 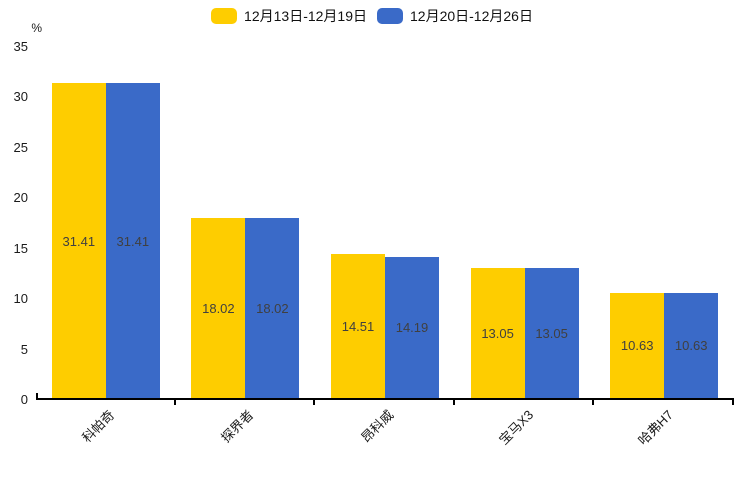 I want to click on x-axis-label-3: 昂科威, so click(x=377, y=426).